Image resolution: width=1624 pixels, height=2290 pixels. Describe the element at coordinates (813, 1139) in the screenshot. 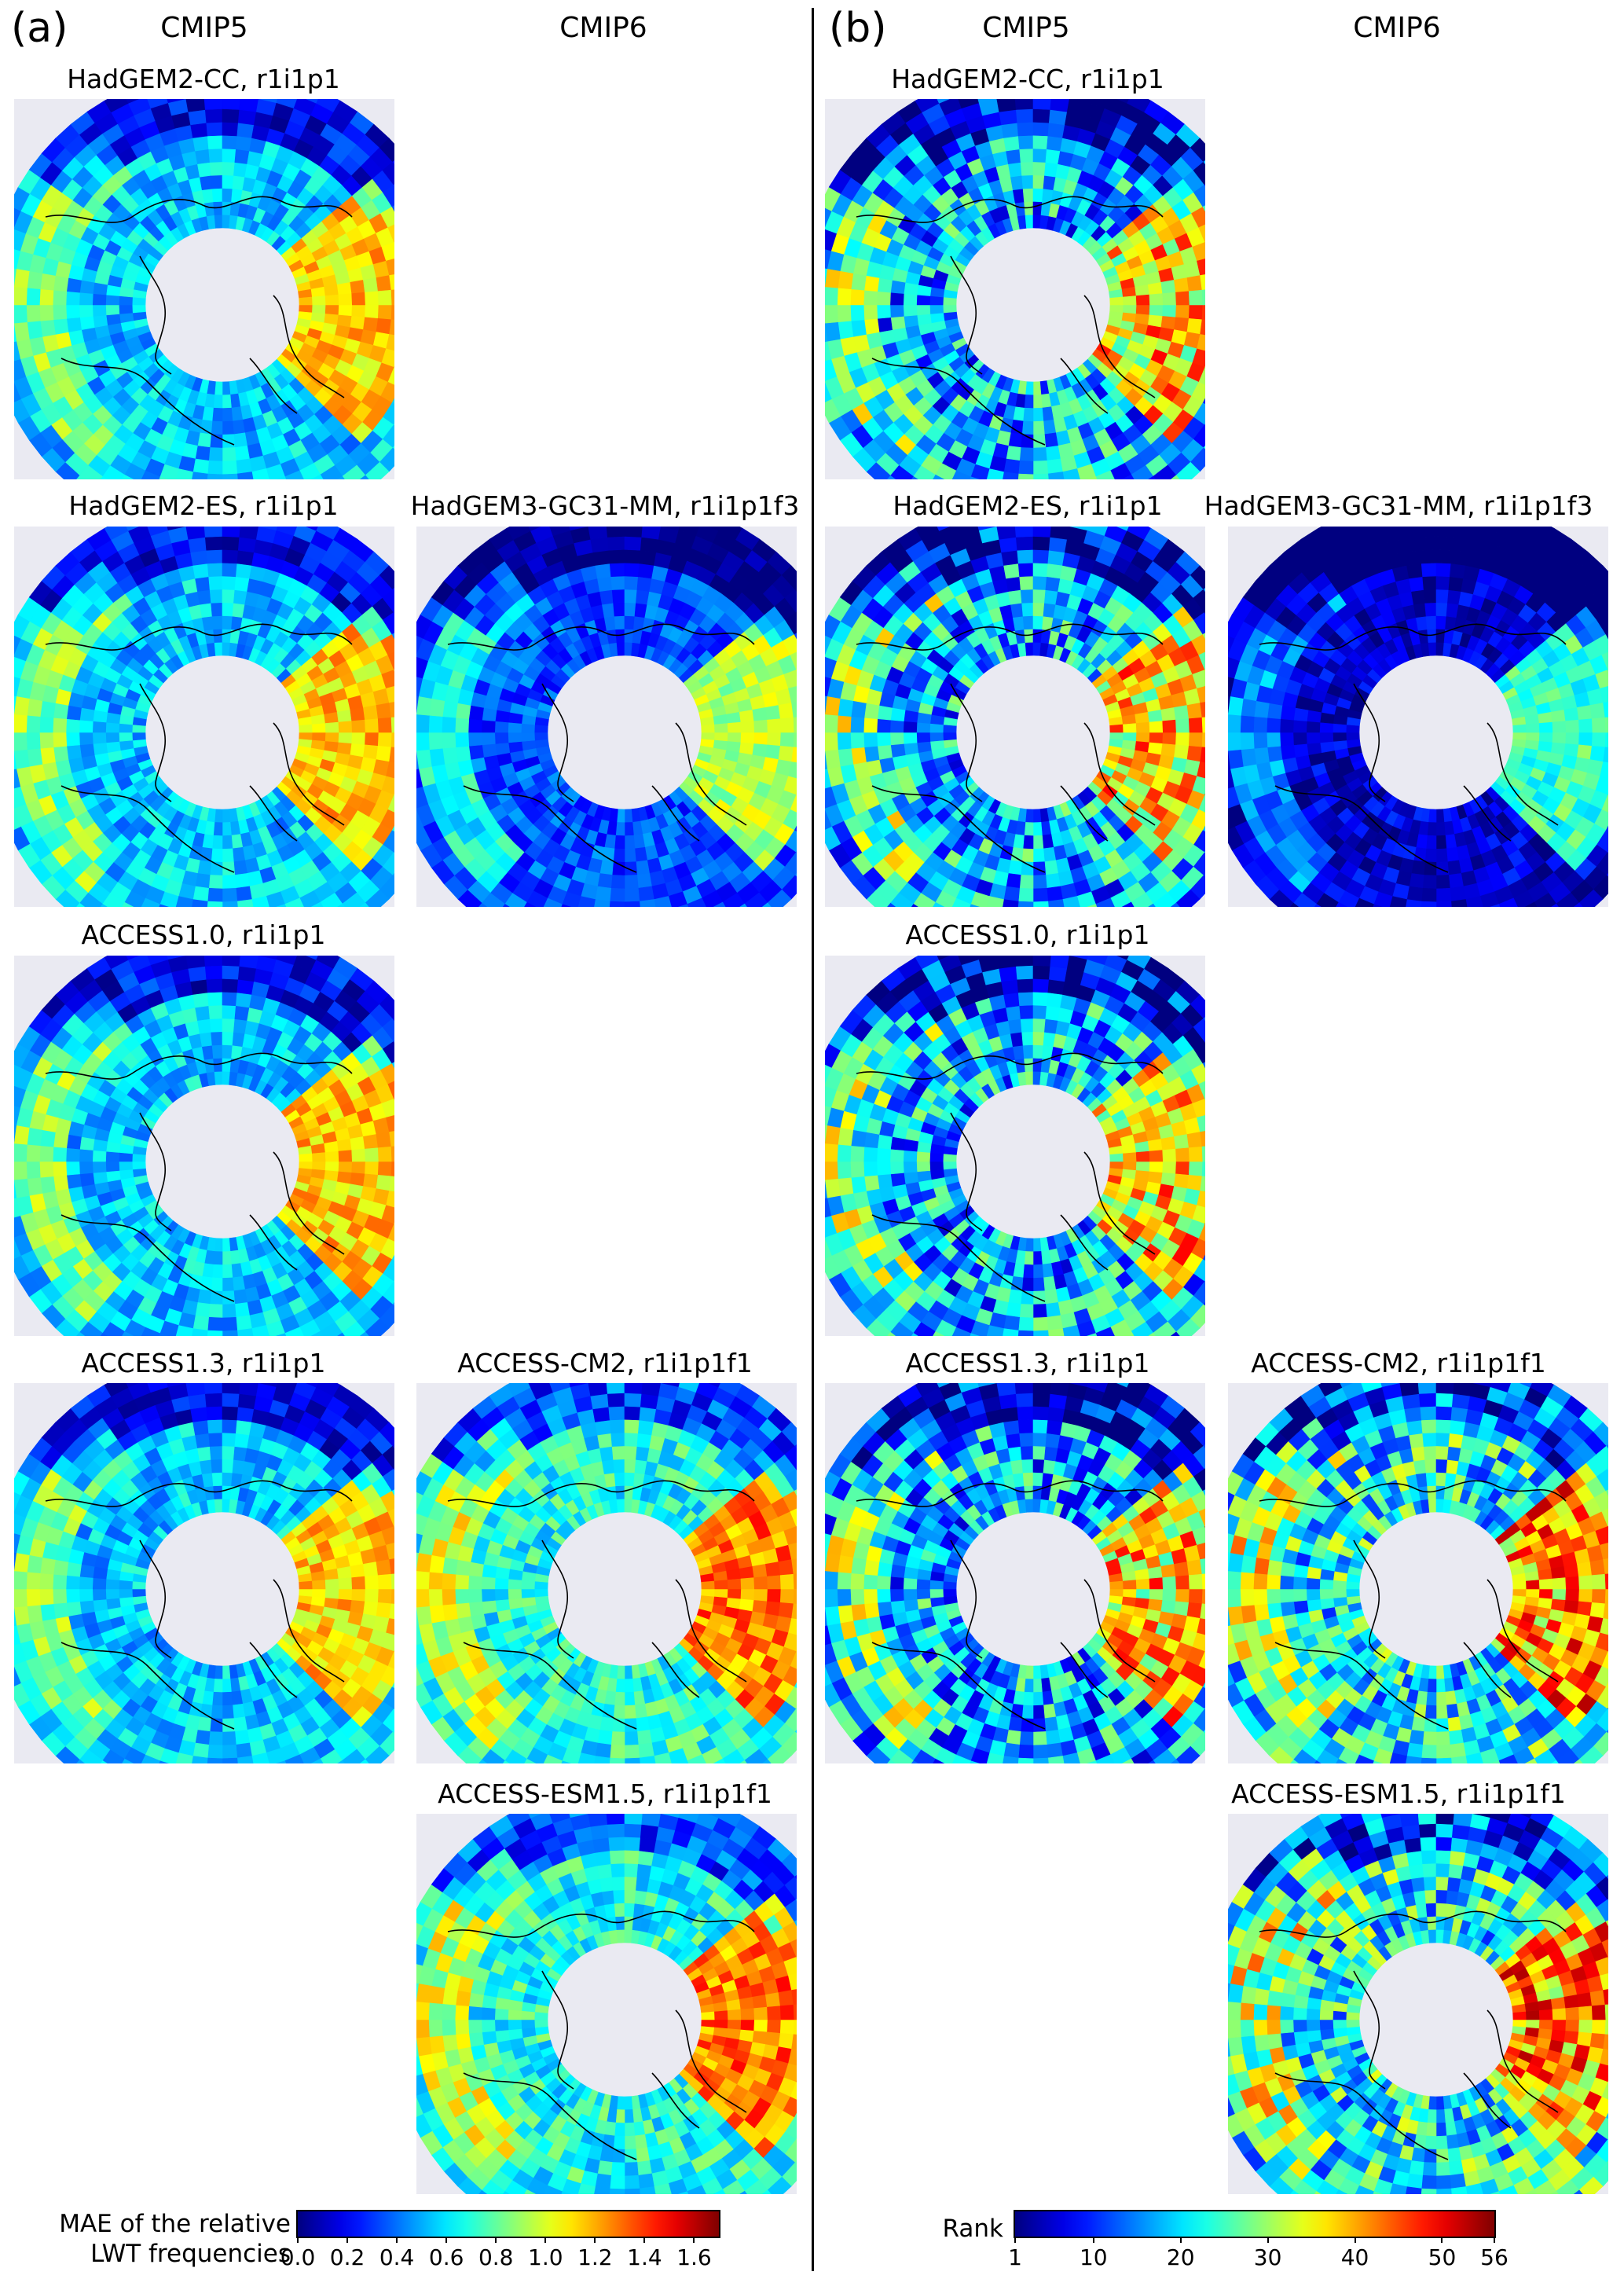

I see `panel-divider` at that location.